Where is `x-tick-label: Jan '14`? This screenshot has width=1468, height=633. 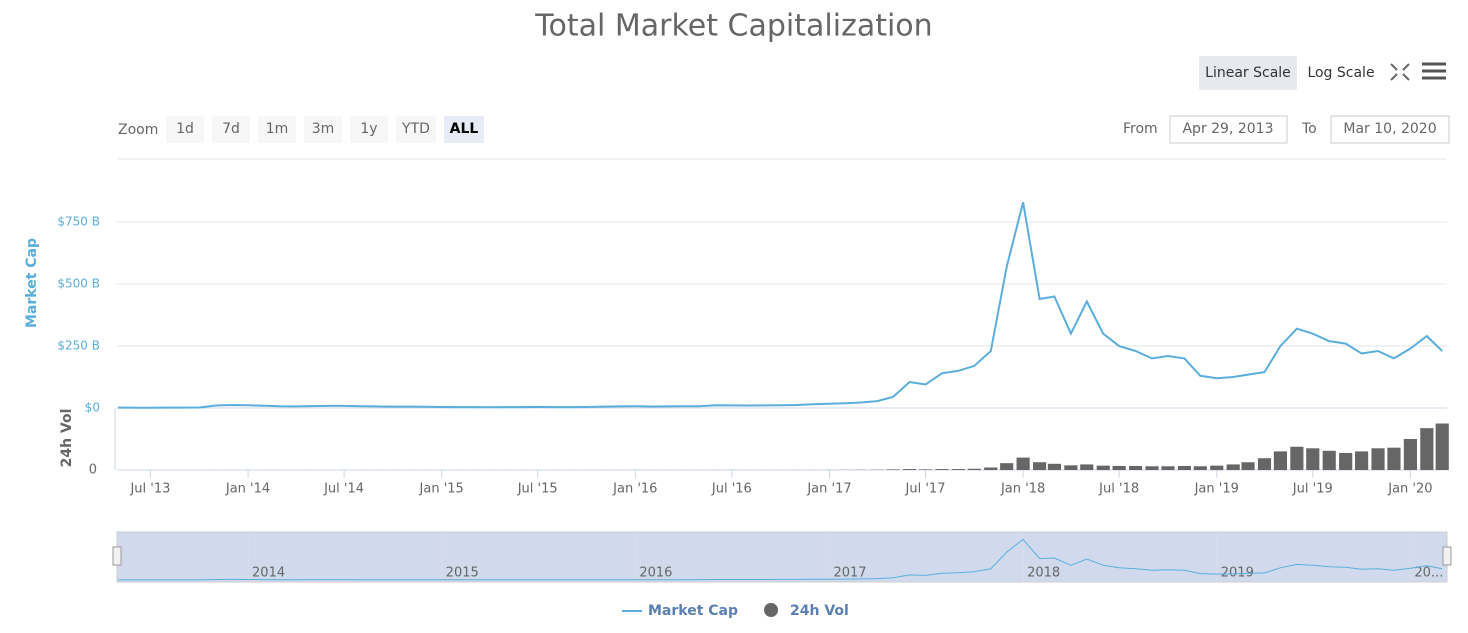
x-tick-label: Jan '14 is located at coordinates (247, 489).